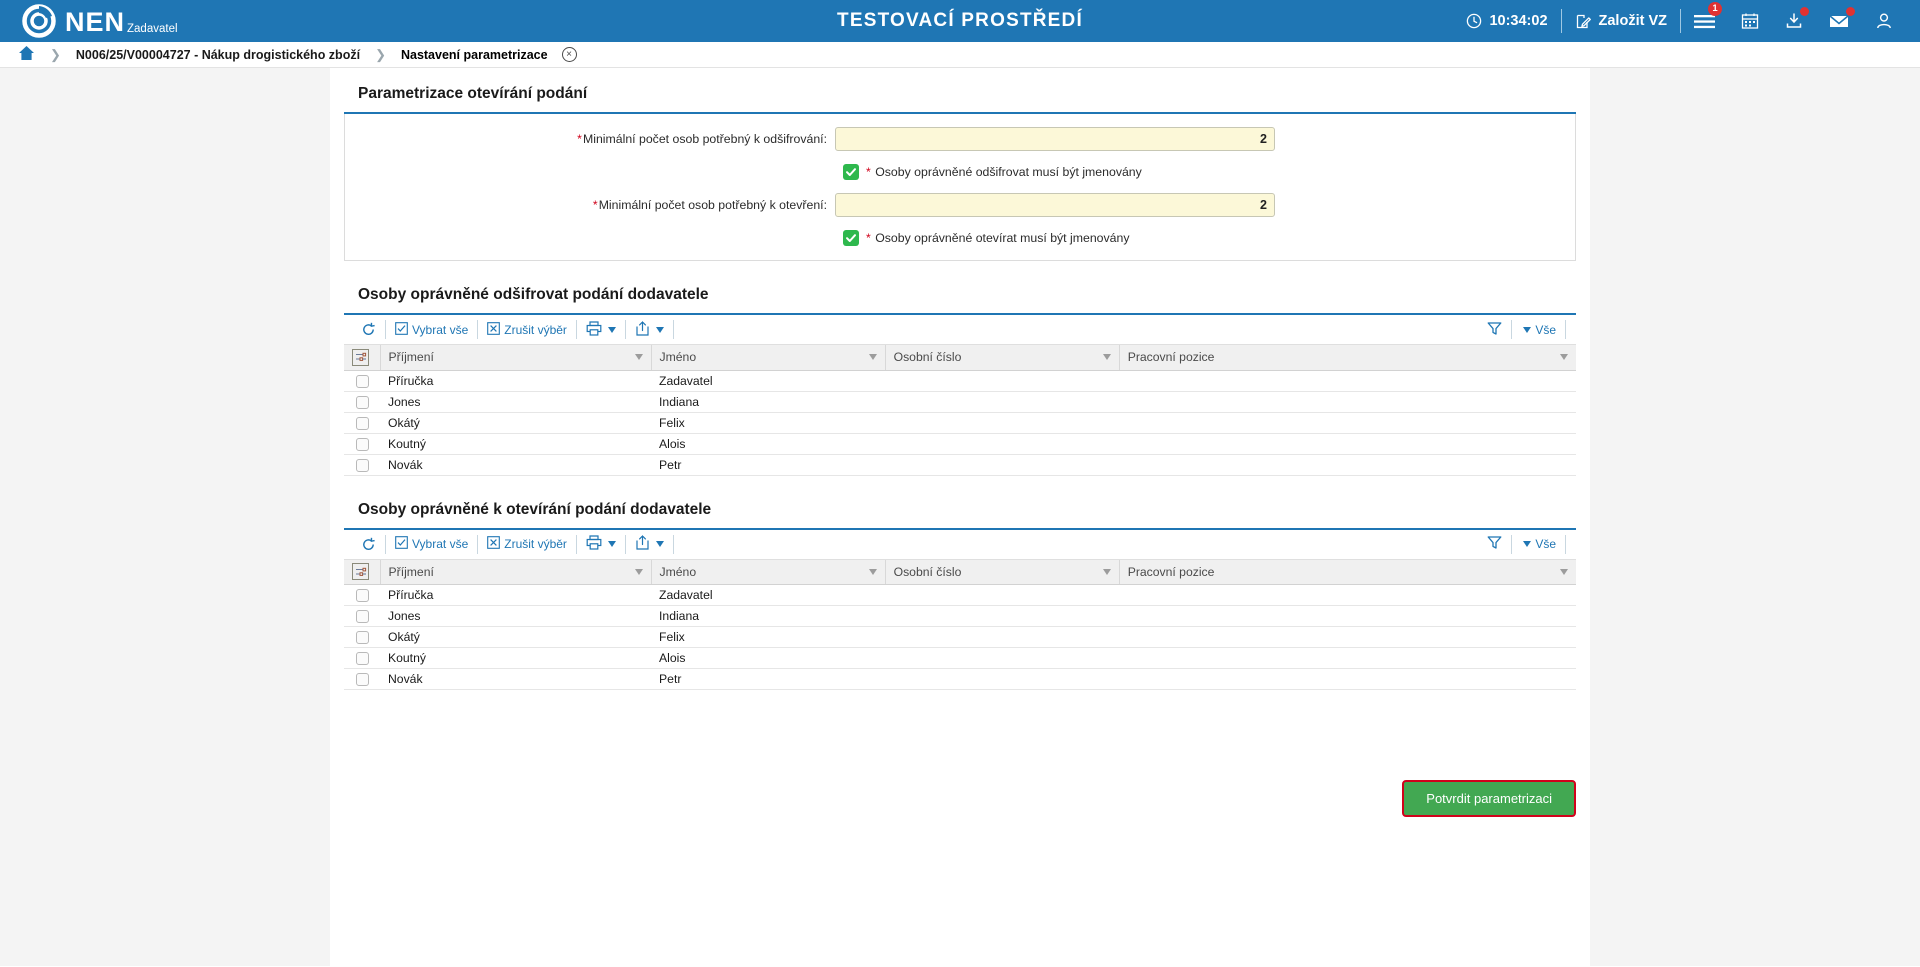 The width and height of the screenshot is (1920, 967). What do you see at coordinates (1055, 139) in the screenshot?
I see `min-decrypt-input` at bounding box center [1055, 139].